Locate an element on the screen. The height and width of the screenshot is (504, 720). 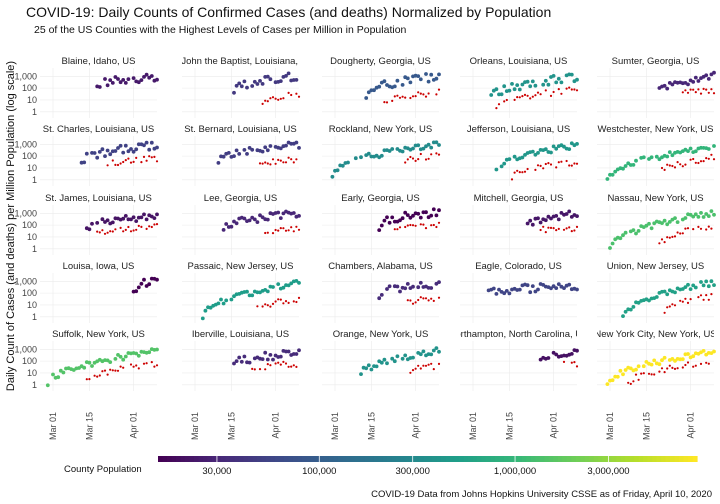
facet-panel: Suffolk, New York, US 1 10 100 1,000 is located at coordinates (86, 360).